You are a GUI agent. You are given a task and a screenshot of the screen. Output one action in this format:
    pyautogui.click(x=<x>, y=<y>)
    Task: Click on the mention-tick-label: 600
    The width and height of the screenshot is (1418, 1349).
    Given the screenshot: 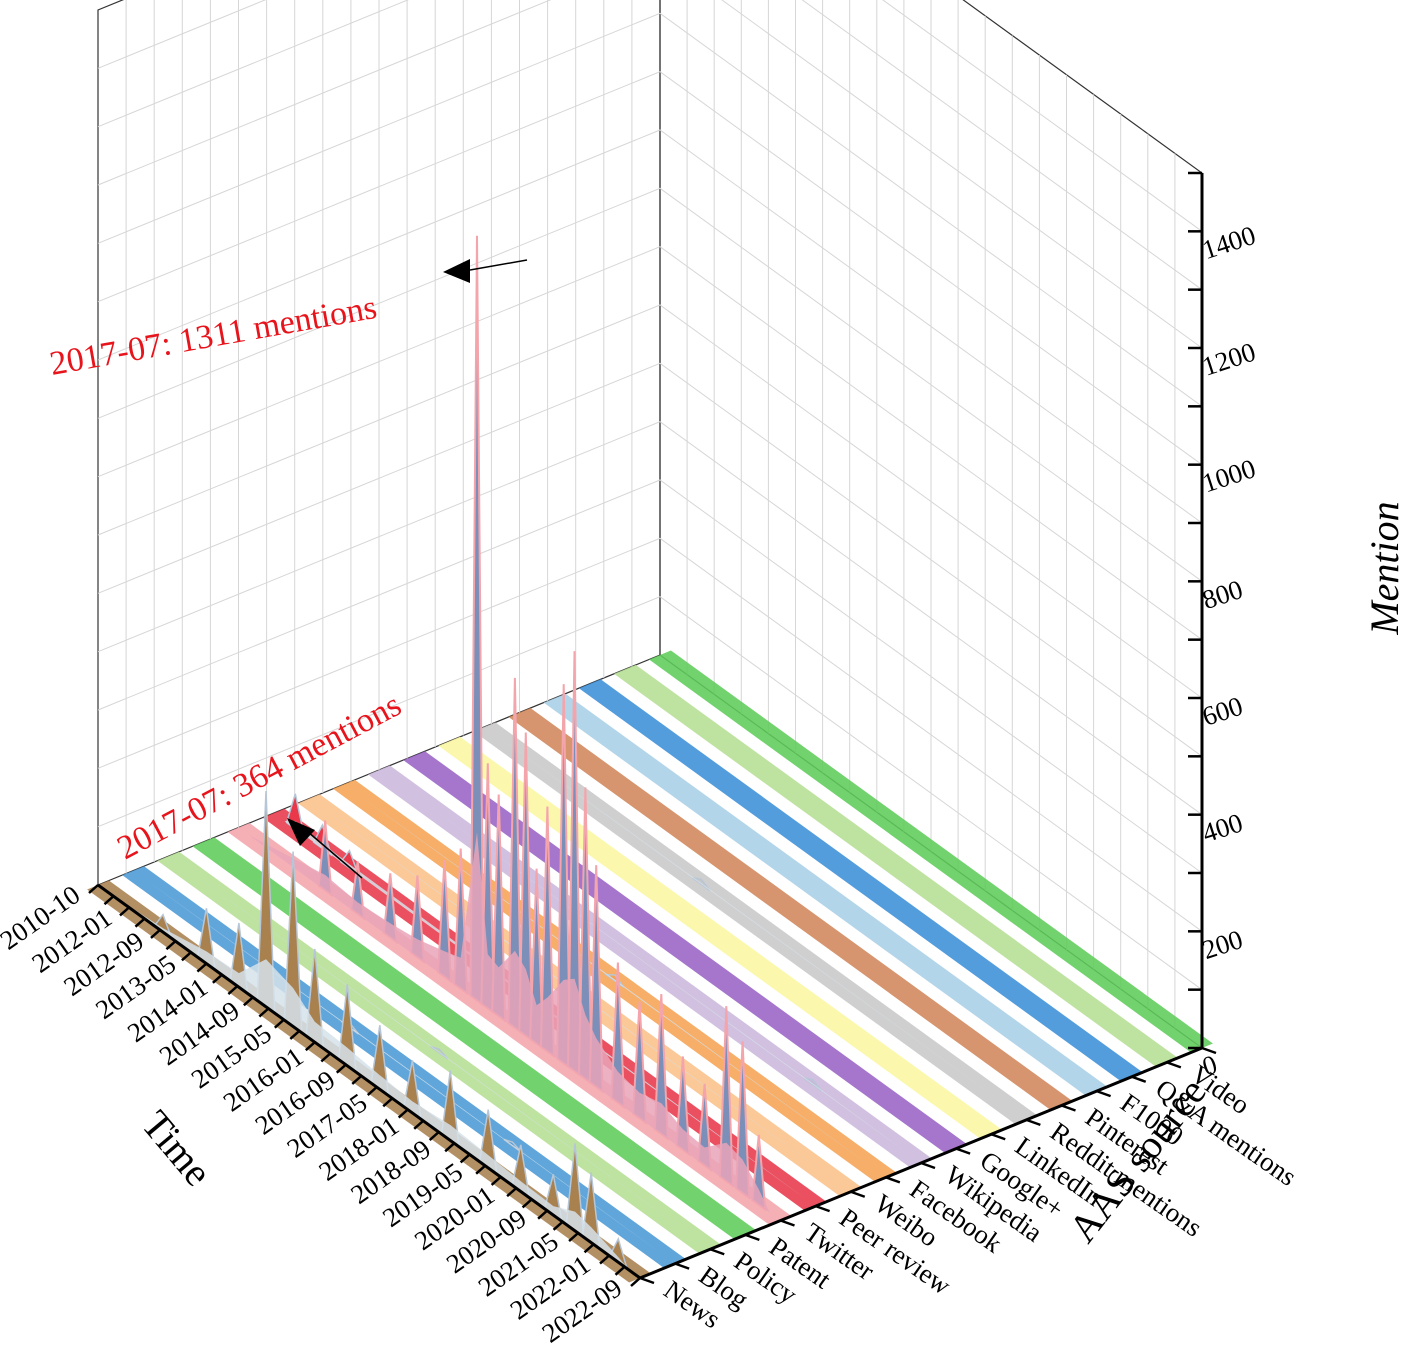 What is the action you would take?
    pyautogui.click(x=1223, y=711)
    